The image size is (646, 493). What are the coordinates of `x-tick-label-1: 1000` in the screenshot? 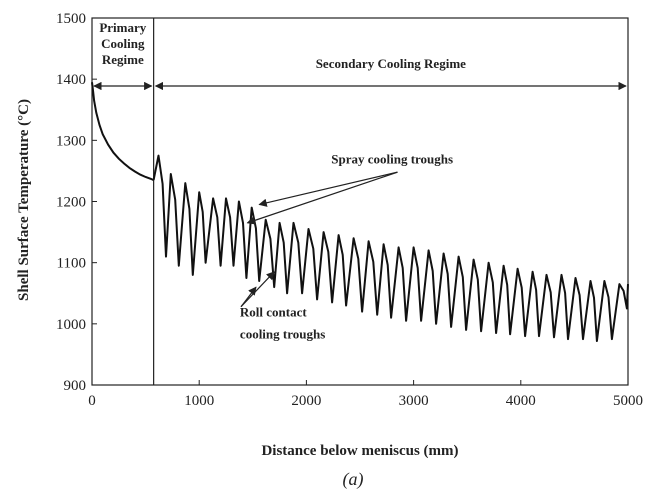 It's located at (199, 401).